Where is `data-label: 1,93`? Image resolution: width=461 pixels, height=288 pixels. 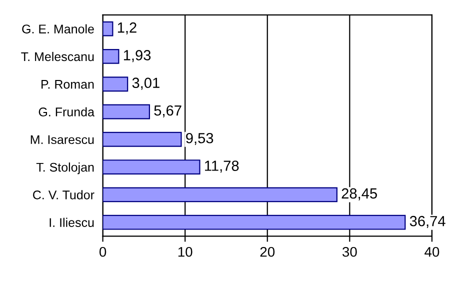
data-label: 1,93 is located at coordinates (137, 56).